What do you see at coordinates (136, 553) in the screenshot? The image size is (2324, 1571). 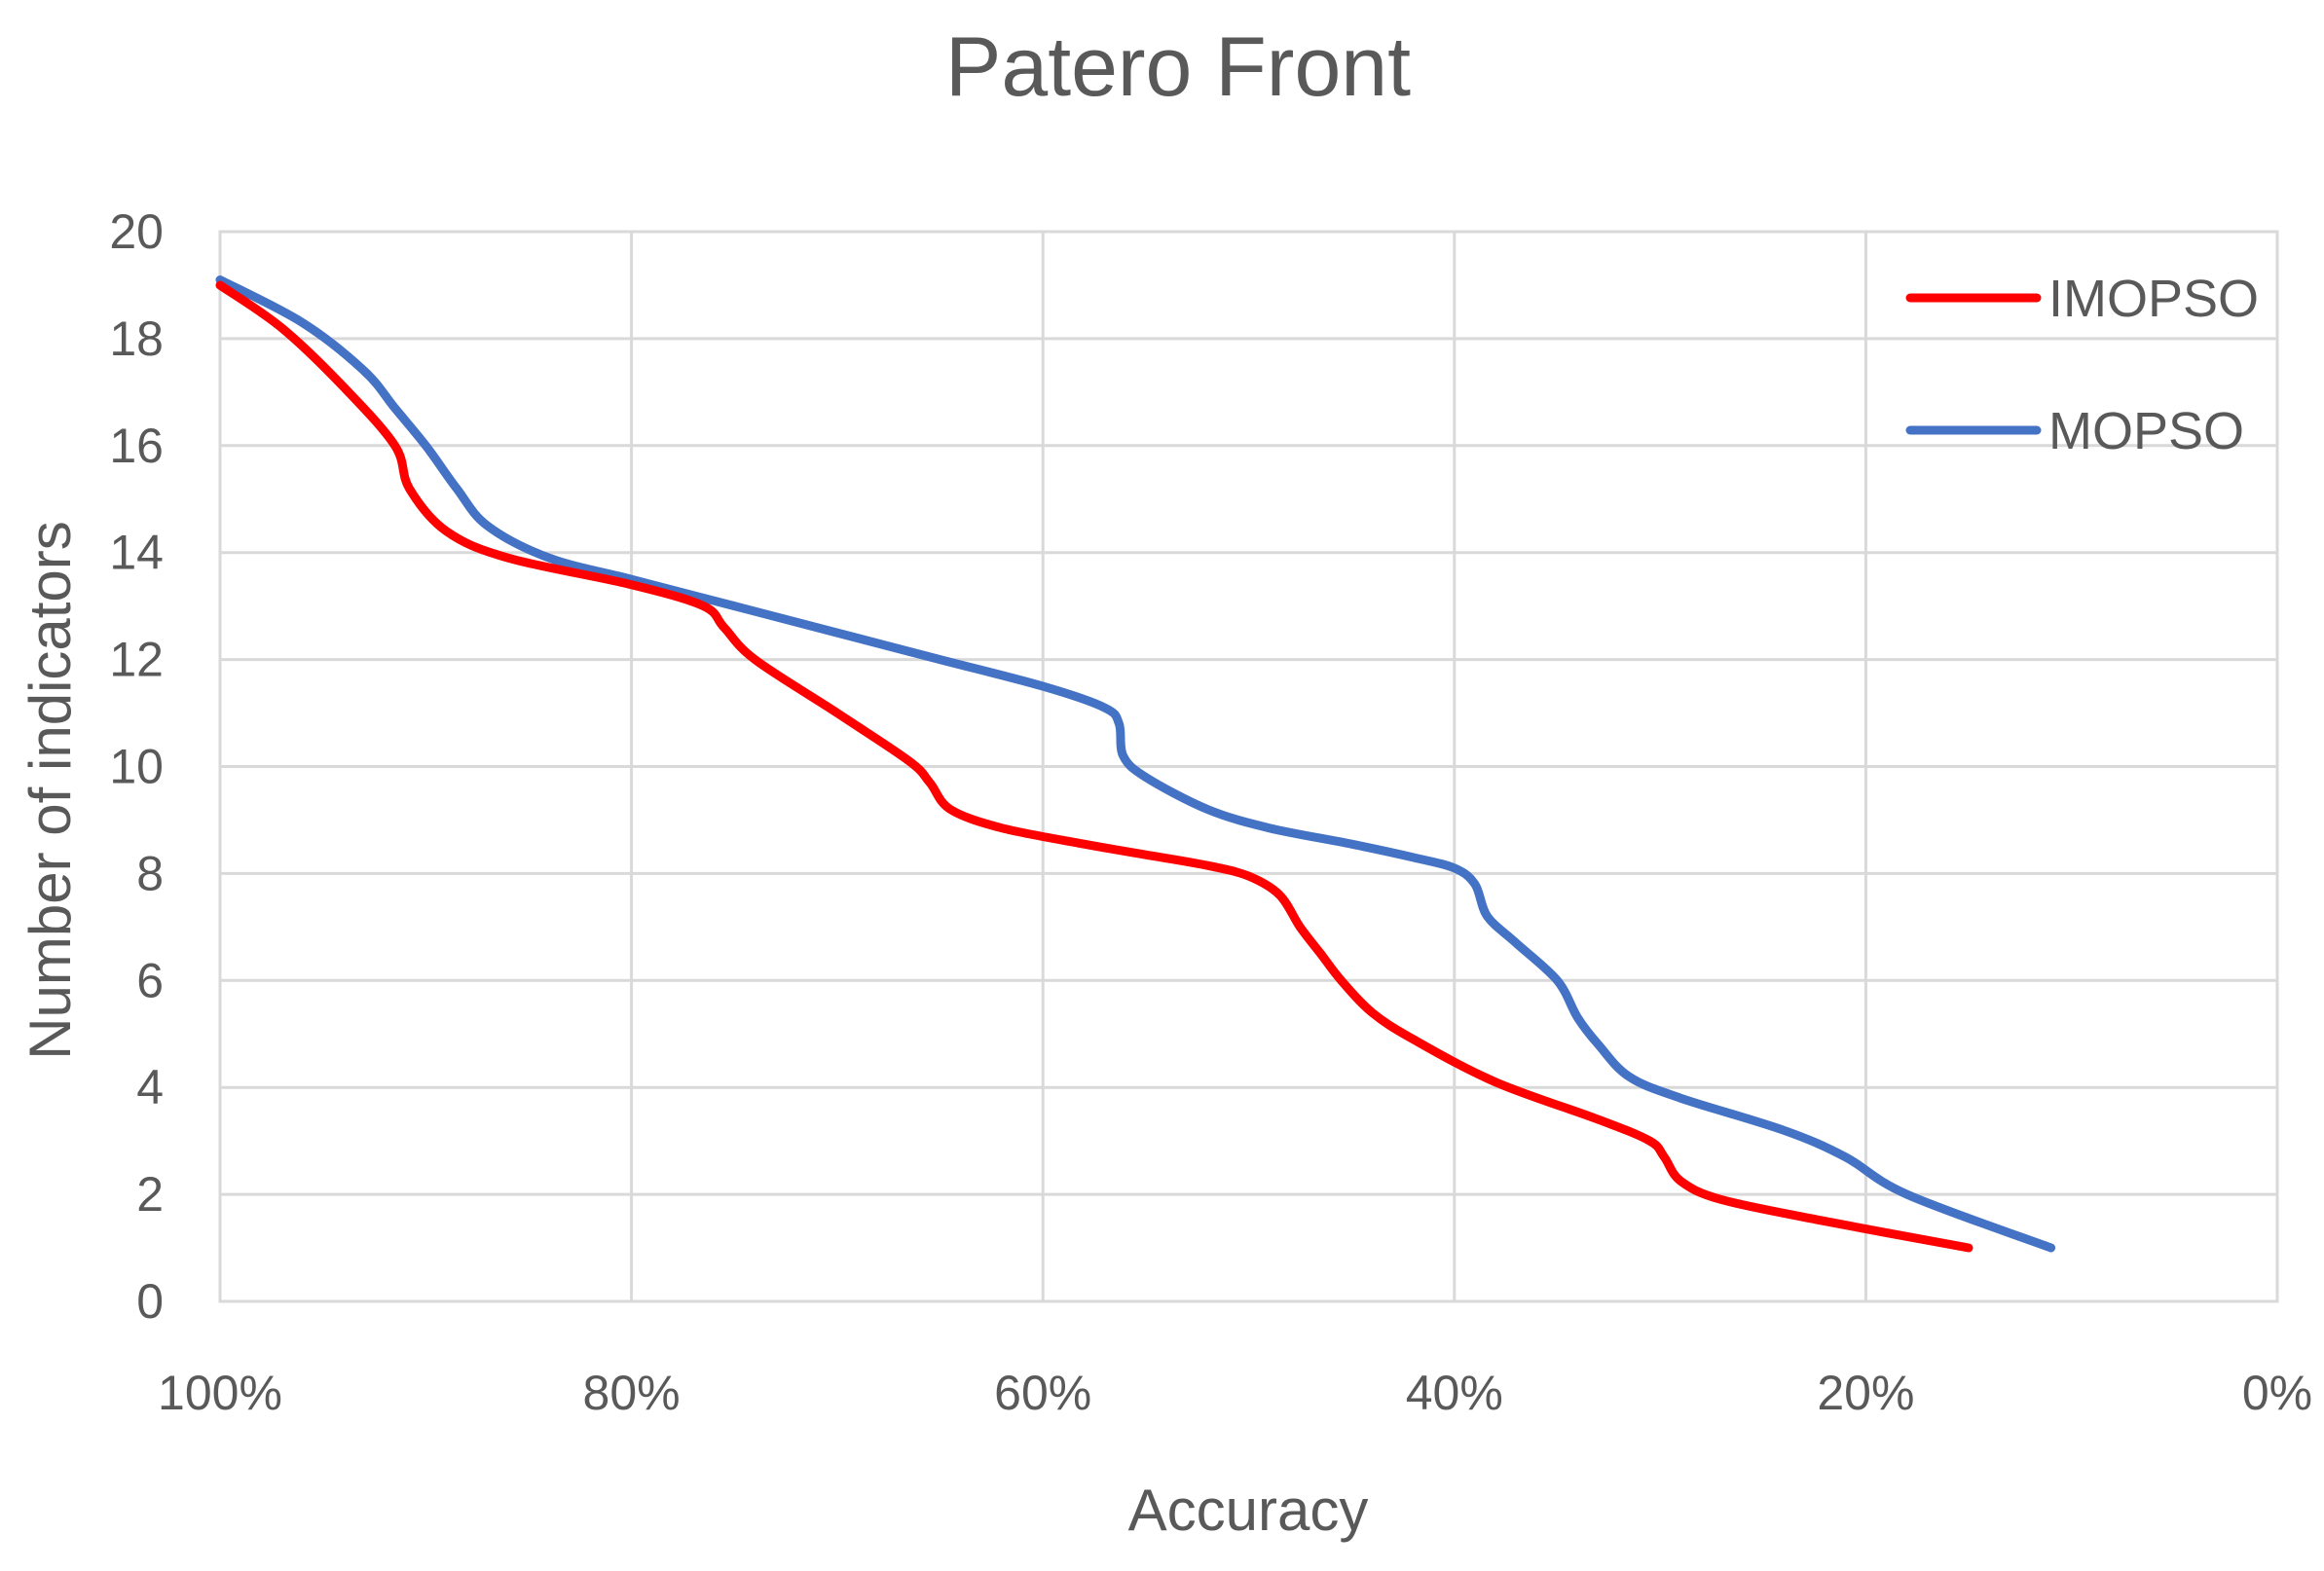 I see `y-tick-label: 14` at bounding box center [136, 553].